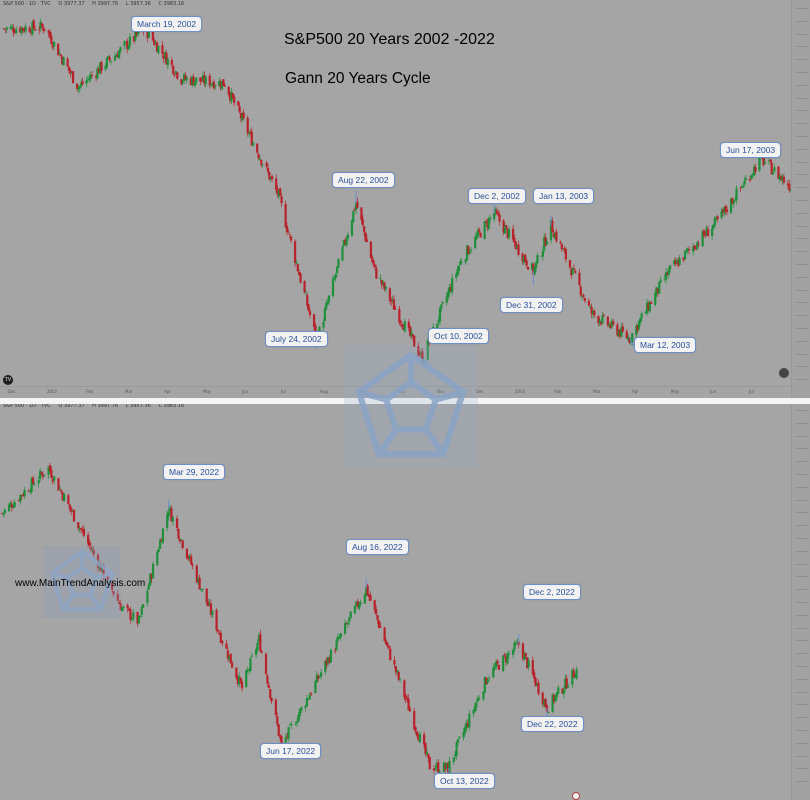 Image resolution: width=810 pixels, height=800 pixels. What do you see at coordinates (800, 601) in the screenshot?
I see `bottom-price-axis` at bounding box center [800, 601].